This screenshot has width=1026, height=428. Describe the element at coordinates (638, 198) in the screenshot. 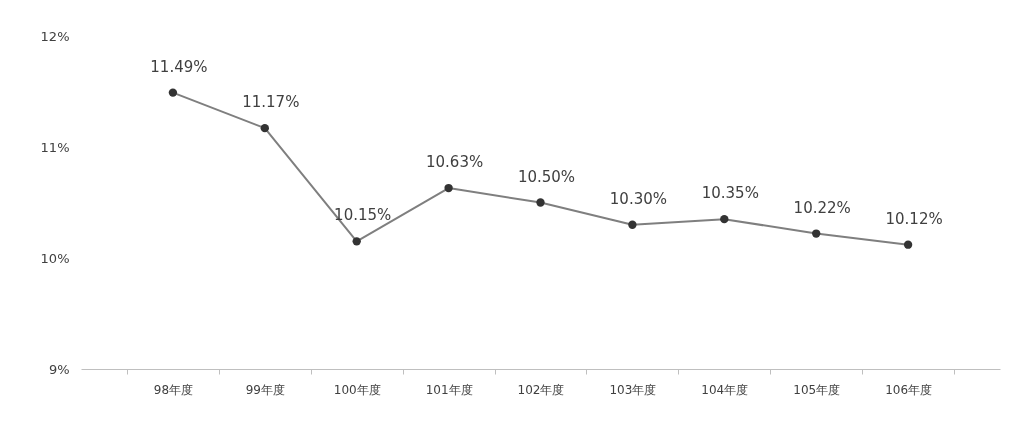

I see `data-label: 10.30%` at that location.